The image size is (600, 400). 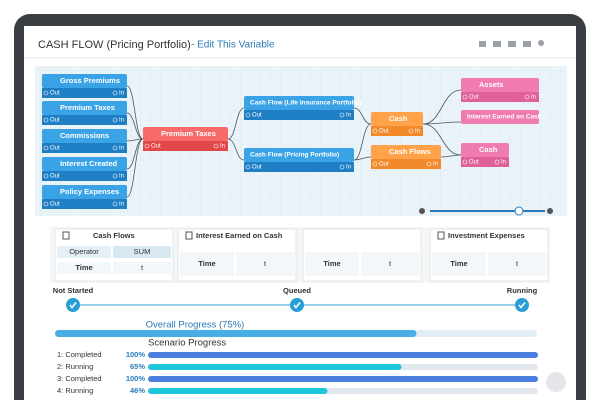 What do you see at coordinates (275, 367) in the screenshot?
I see `scenario-bar` at bounding box center [275, 367].